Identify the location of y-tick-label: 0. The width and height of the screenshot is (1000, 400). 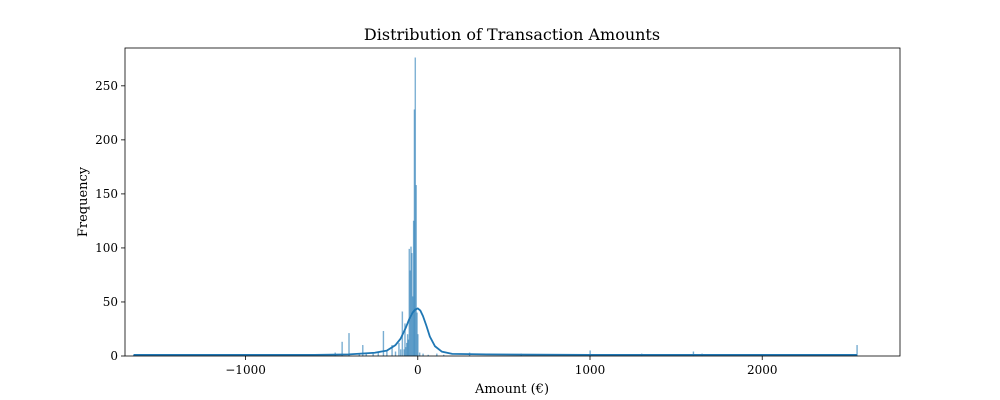
(114, 356).